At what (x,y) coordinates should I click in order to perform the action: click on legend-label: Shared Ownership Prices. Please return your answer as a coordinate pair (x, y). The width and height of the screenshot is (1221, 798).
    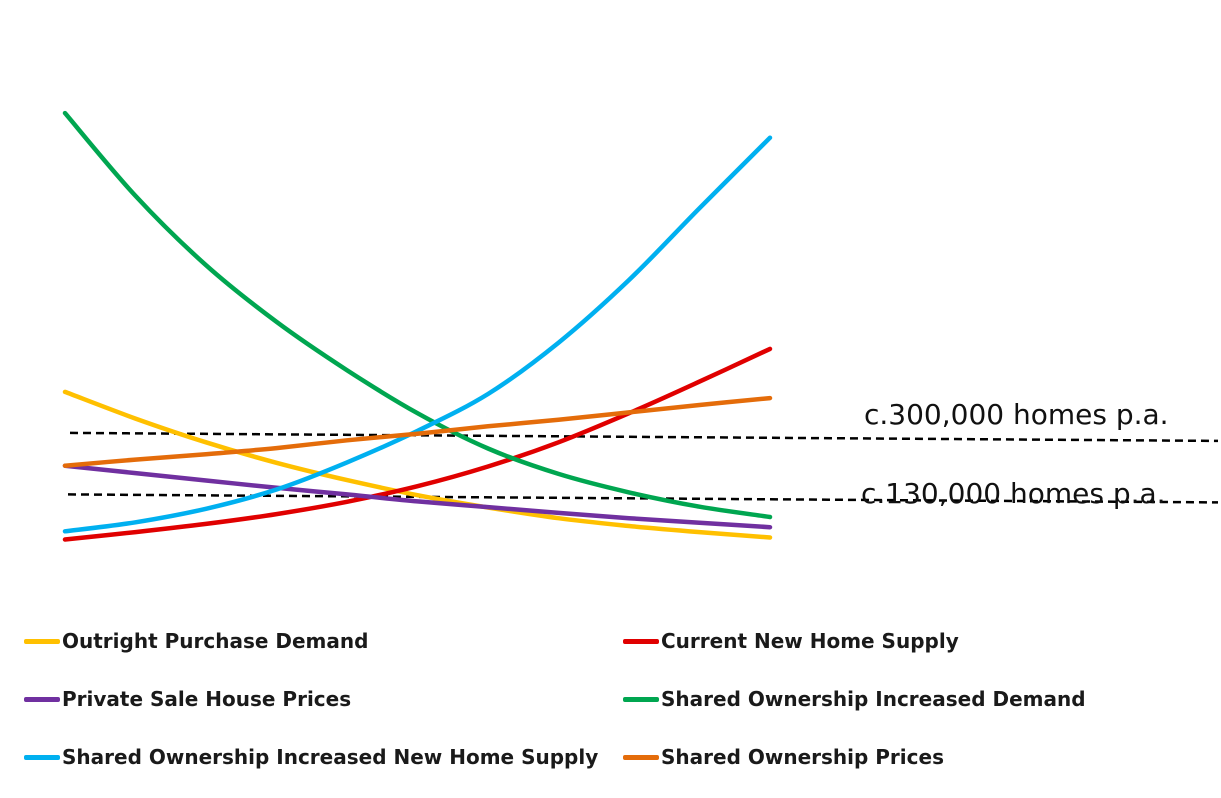
    Looking at the image, I should click on (802, 757).